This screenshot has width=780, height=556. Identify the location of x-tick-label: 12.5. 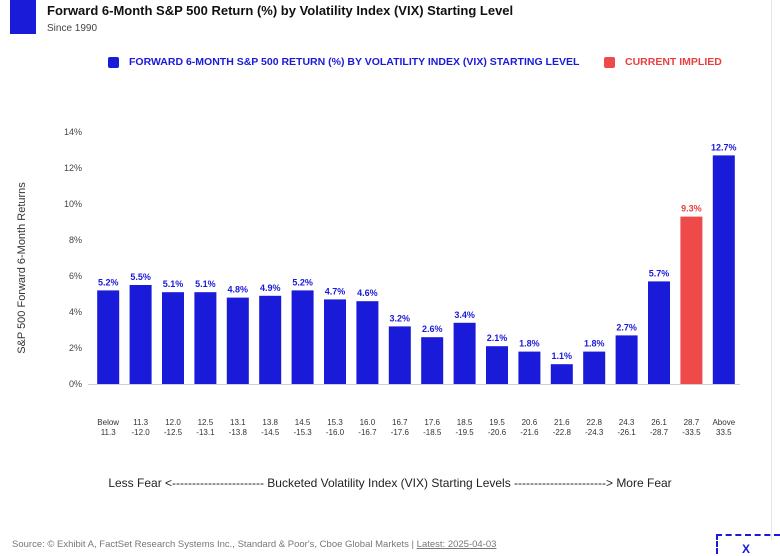
(206, 422).